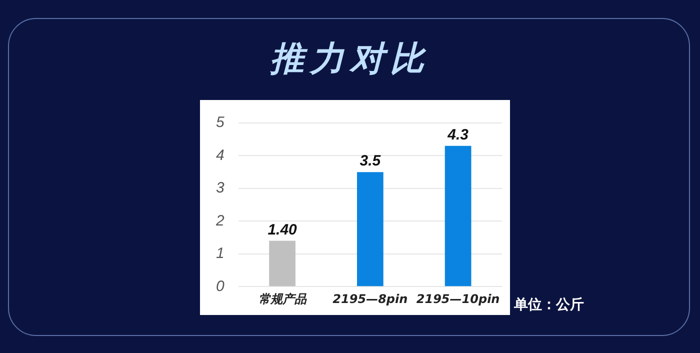 The width and height of the screenshot is (700, 353). Describe the element at coordinates (458, 299) in the screenshot. I see `x-tick-label: 2195—10pin` at that location.